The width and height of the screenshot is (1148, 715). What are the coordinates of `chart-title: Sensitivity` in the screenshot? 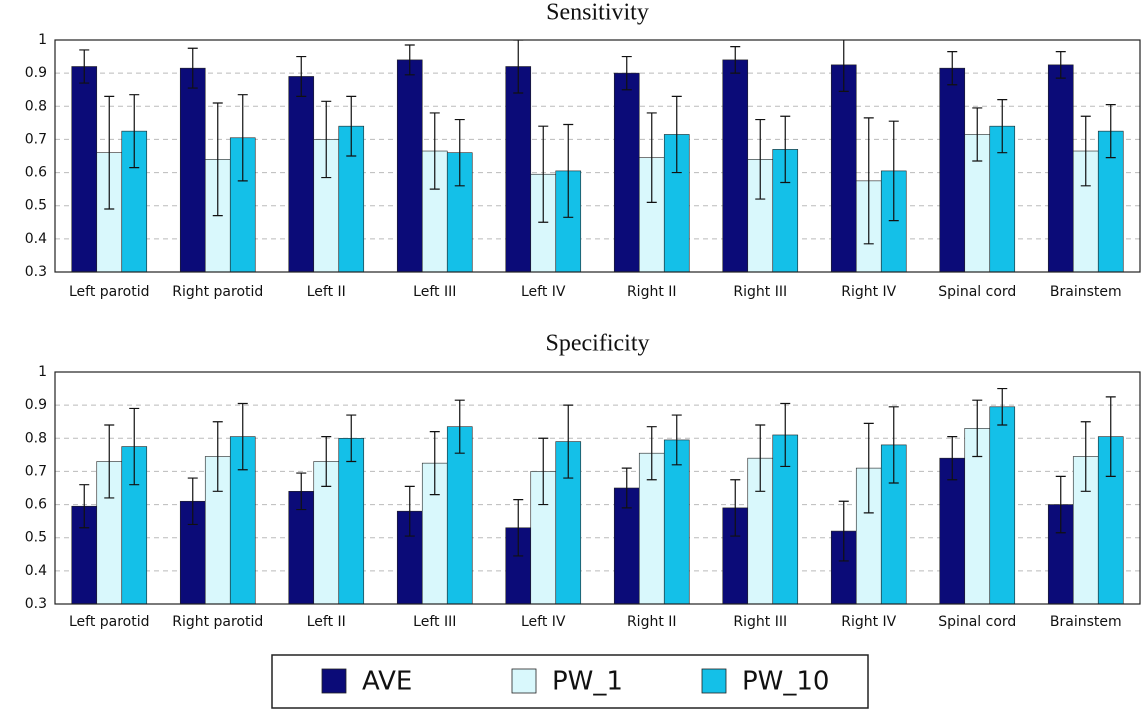 It's located at (597, 13).